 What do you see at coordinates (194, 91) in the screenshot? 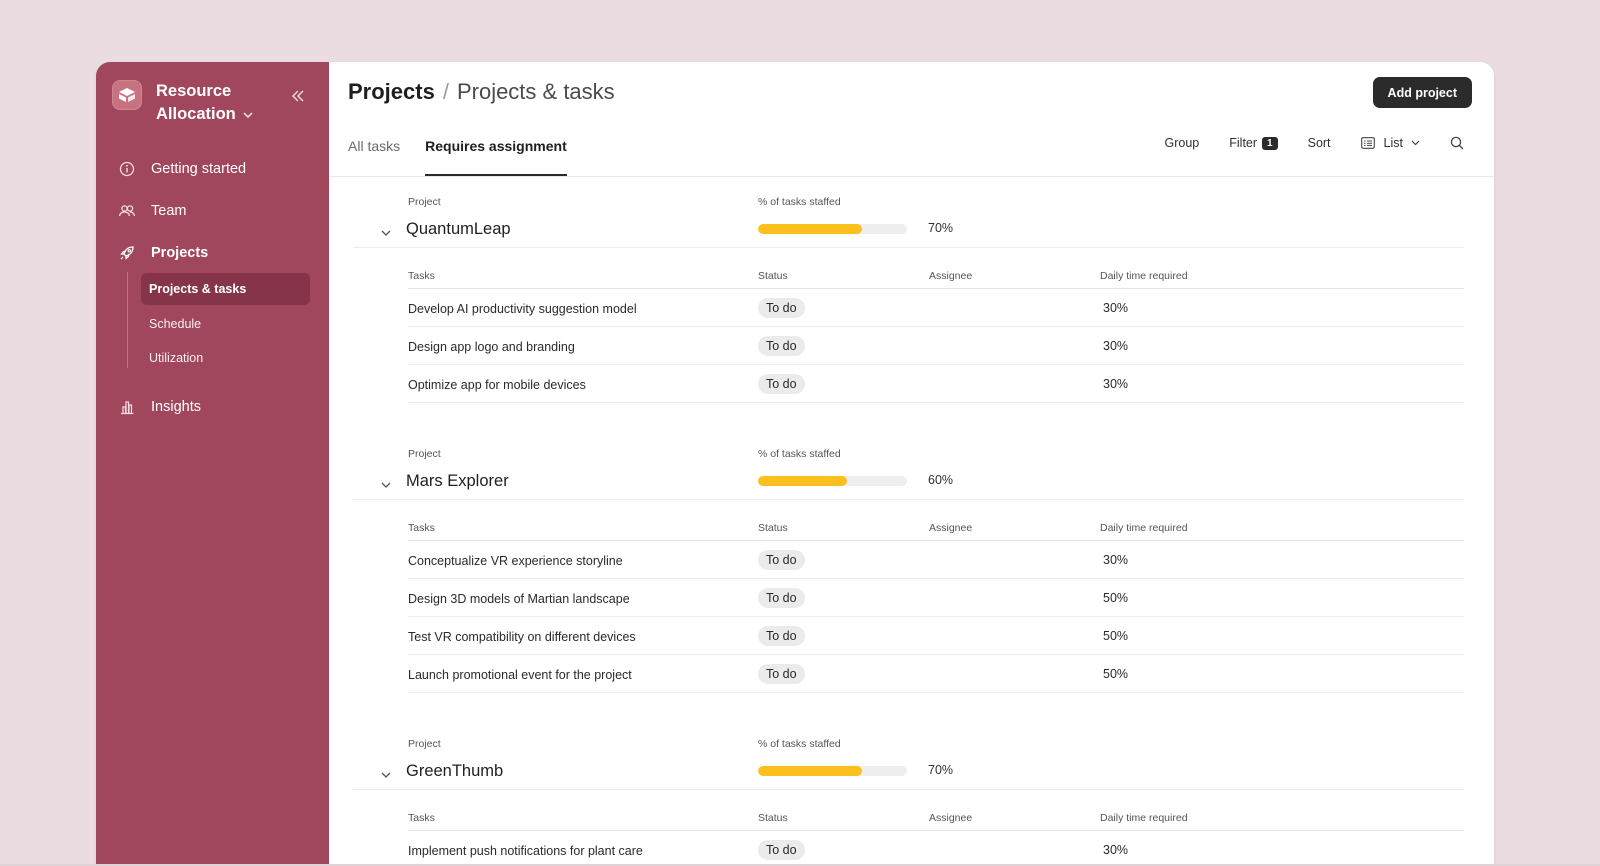
I see `workspace-name-line1: Resource` at bounding box center [194, 91].